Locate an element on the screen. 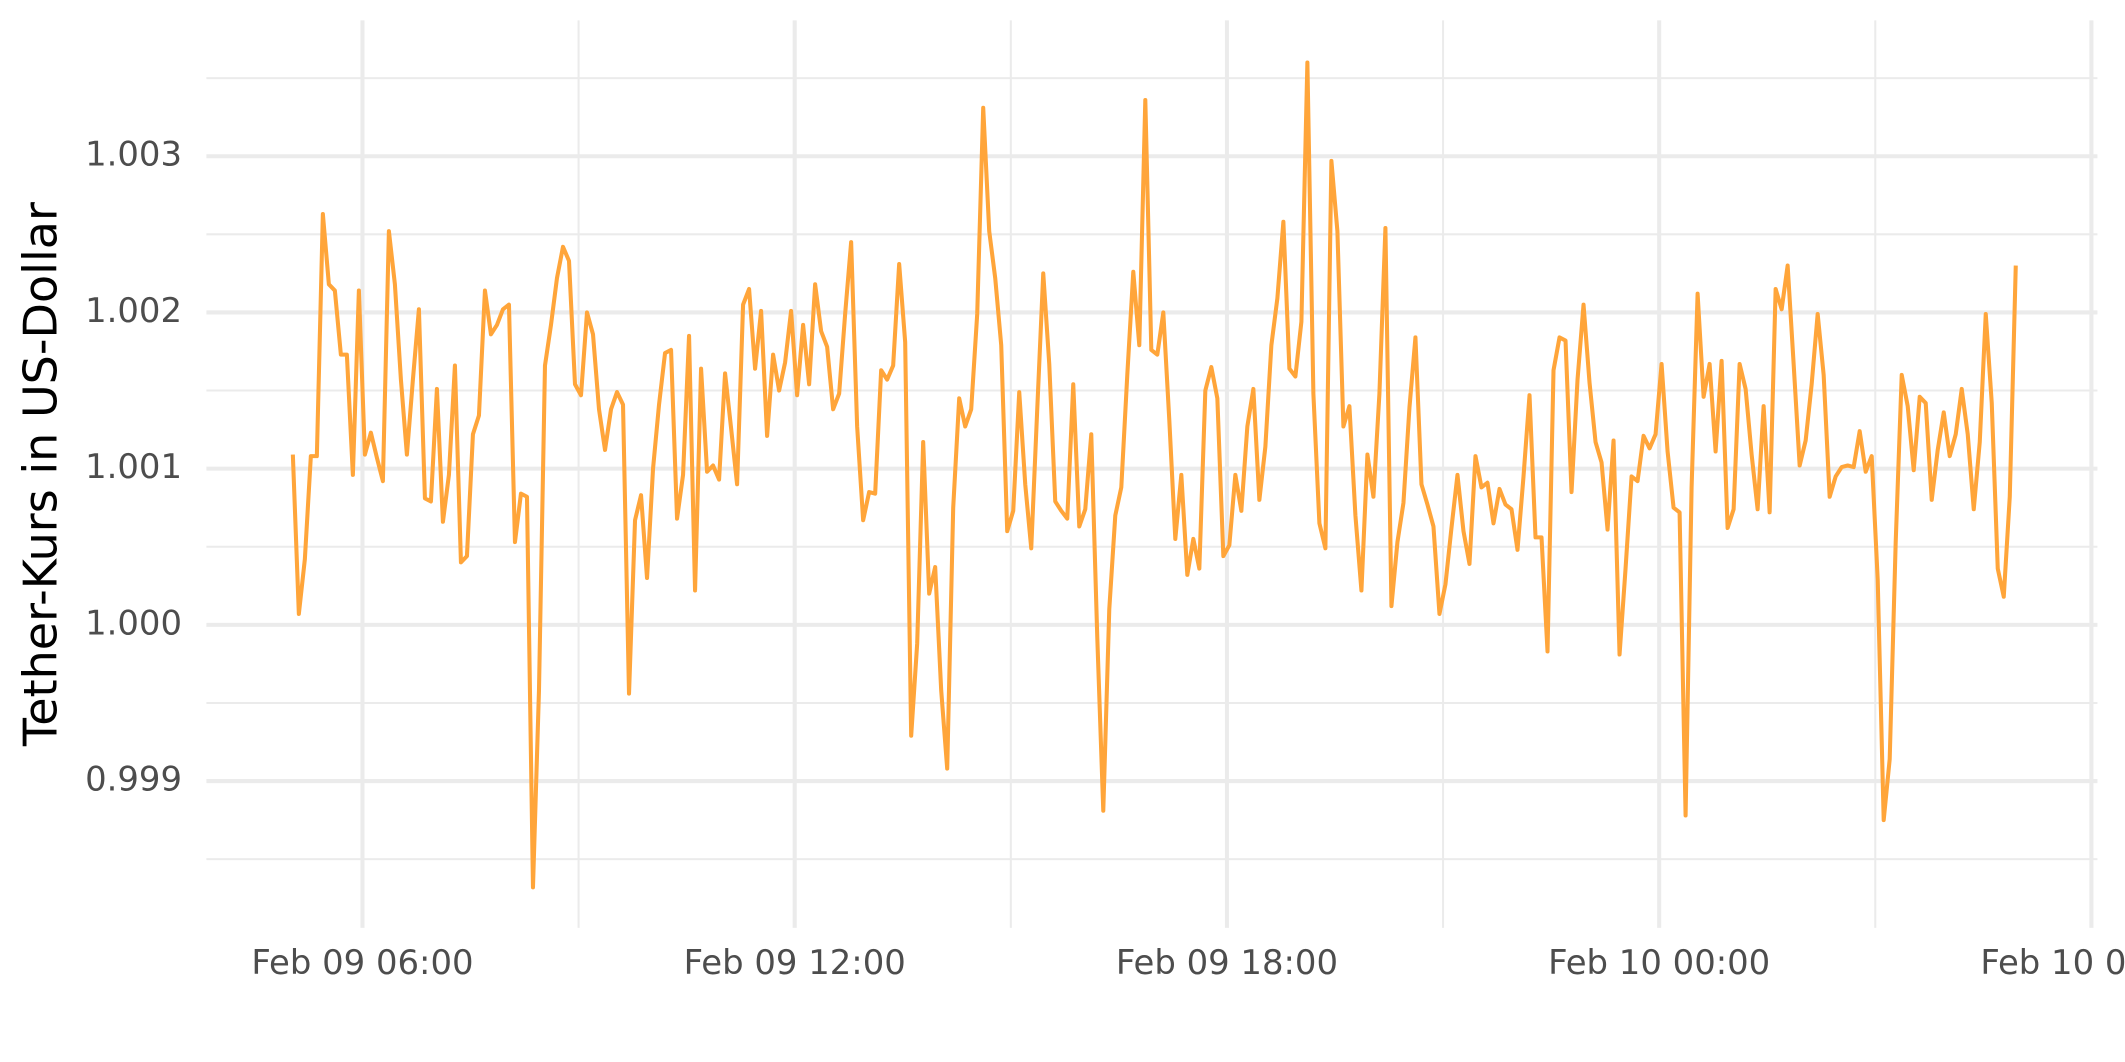 This screenshot has height=1062, width=2125. y-axis-title: Tether-Kurs in US-Dollar is located at coordinates (40, 474).